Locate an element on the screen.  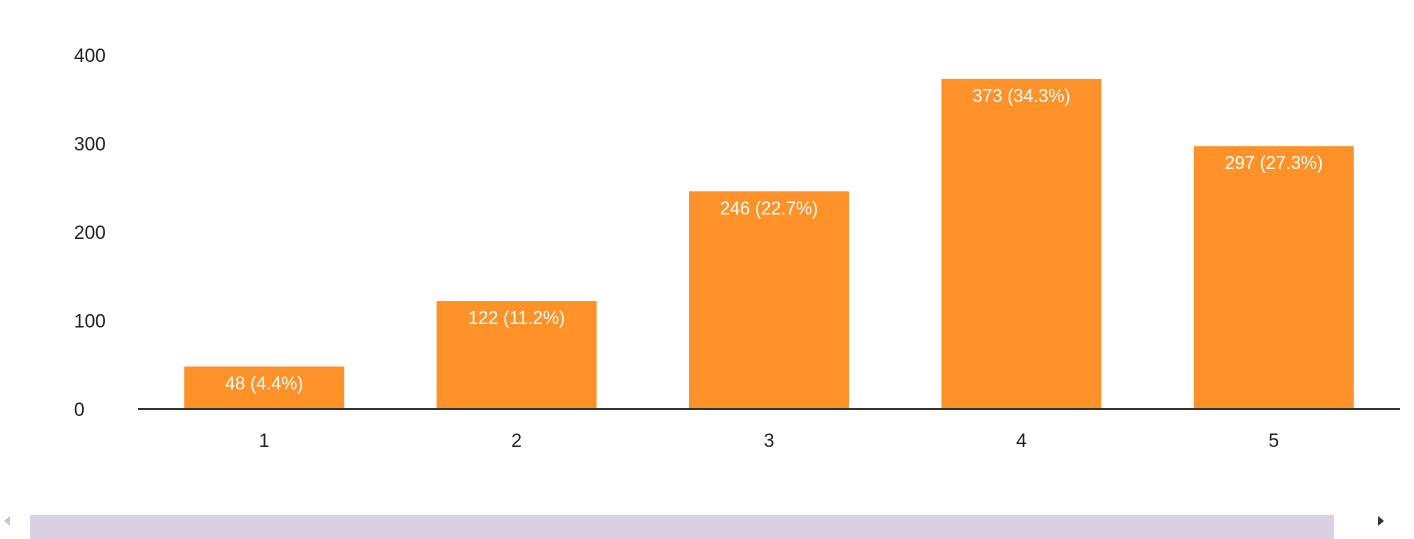
y-tick-label: 300 is located at coordinates (90, 145).